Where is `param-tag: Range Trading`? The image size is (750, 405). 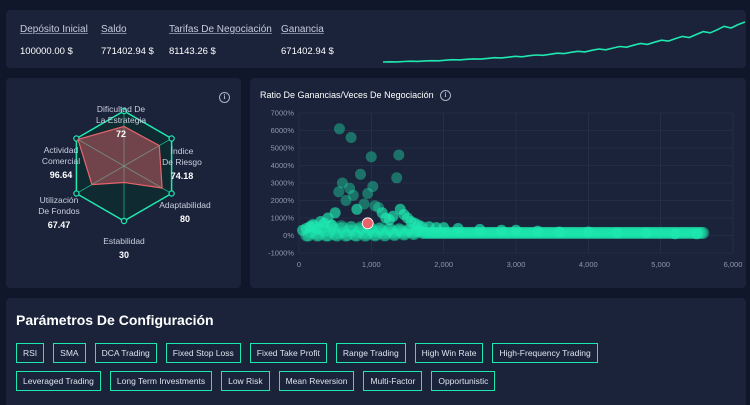 param-tag: Range Trading is located at coordinates (370, 353).